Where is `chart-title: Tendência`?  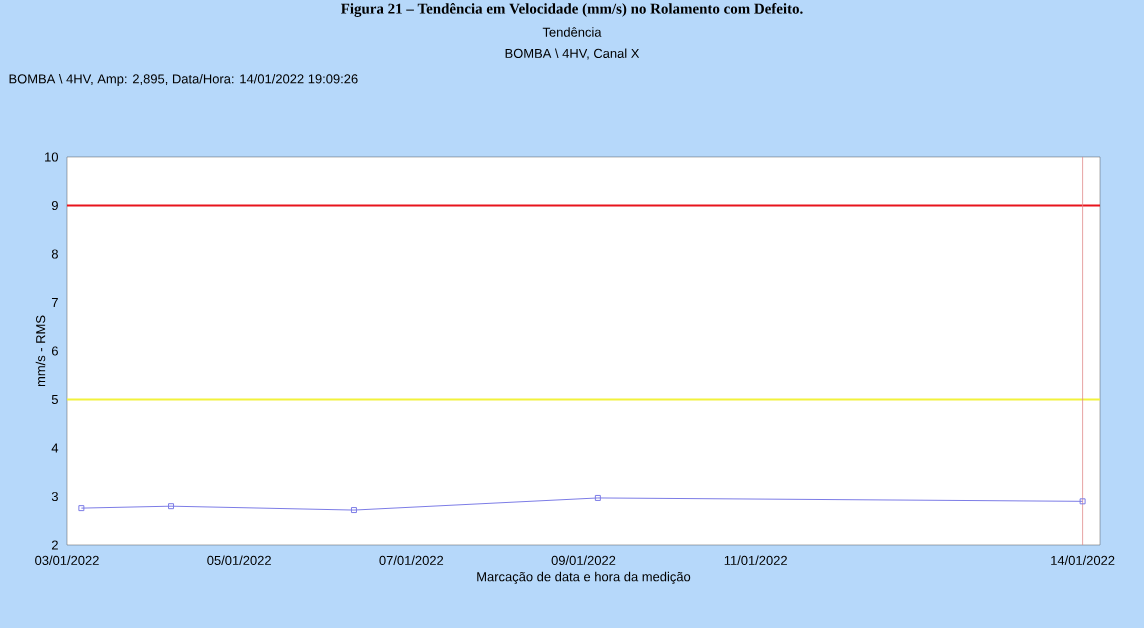 chart-title: Tendência is located at coordinates (572, 32).